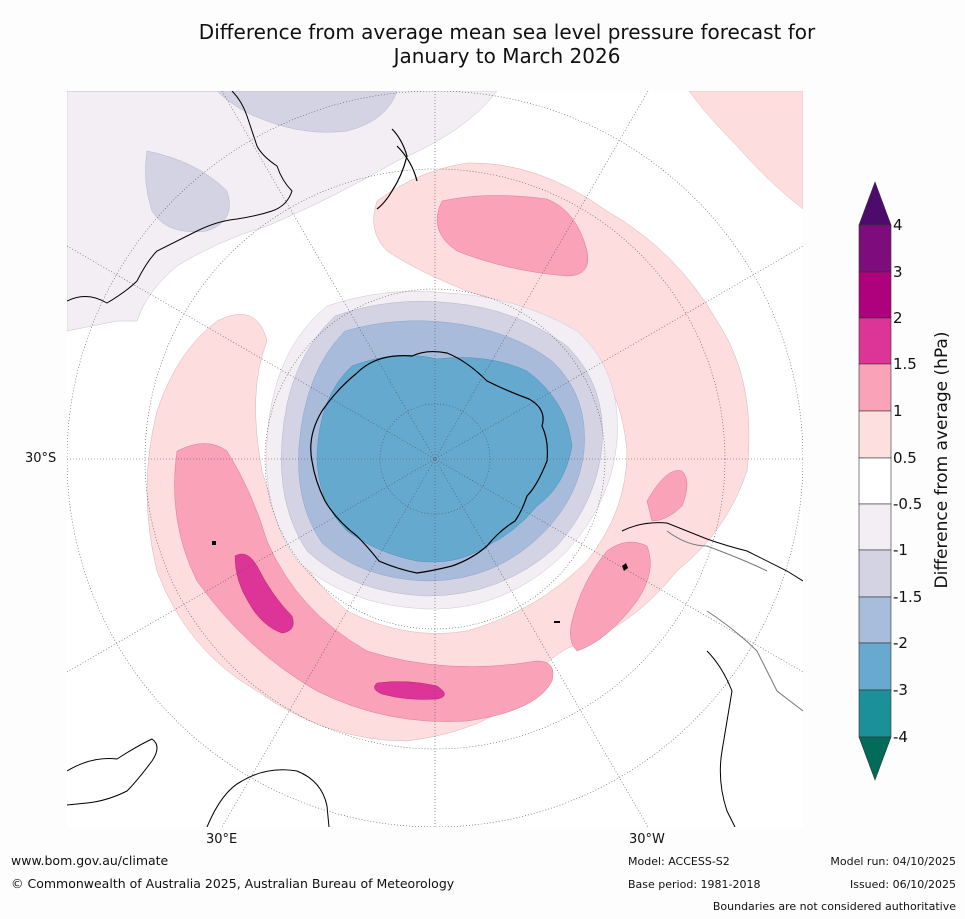  What do you see at coordinates (898, 411) in the screenshot?
I see `tick-1: 1` at bounding box center [898, 411].